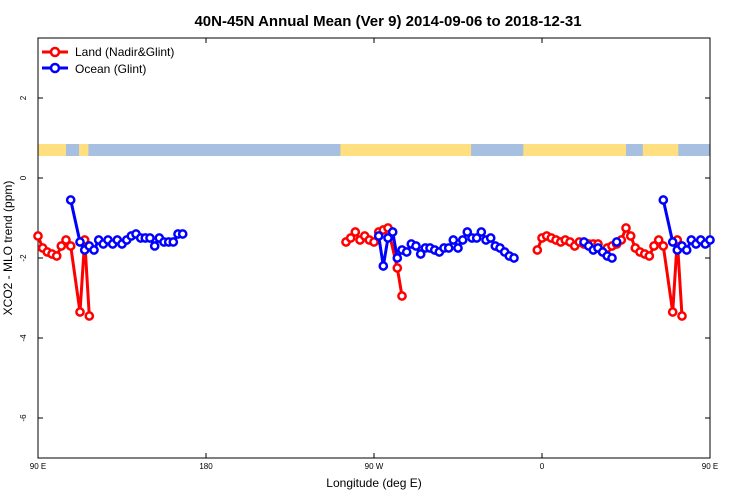 This screenshot has height=500, width=750. Describe the element at coordinates (206, 466) in the screenshot. I see `x-tick-label: 180` at that location.